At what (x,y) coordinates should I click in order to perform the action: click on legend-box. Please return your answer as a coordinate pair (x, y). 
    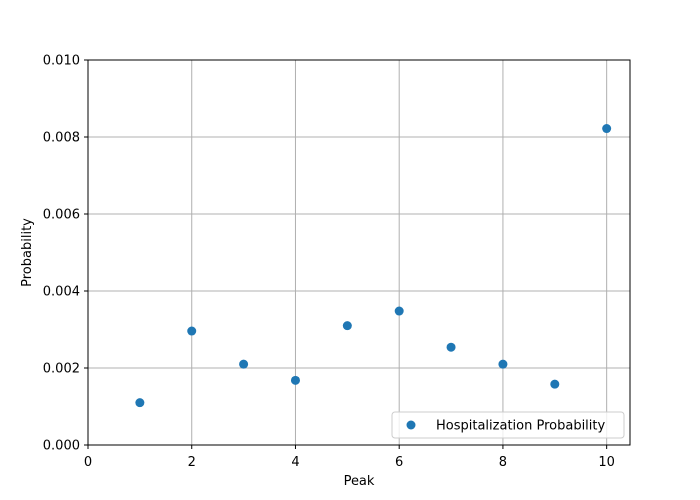
    Looking at the image, I should click on (508, 425).